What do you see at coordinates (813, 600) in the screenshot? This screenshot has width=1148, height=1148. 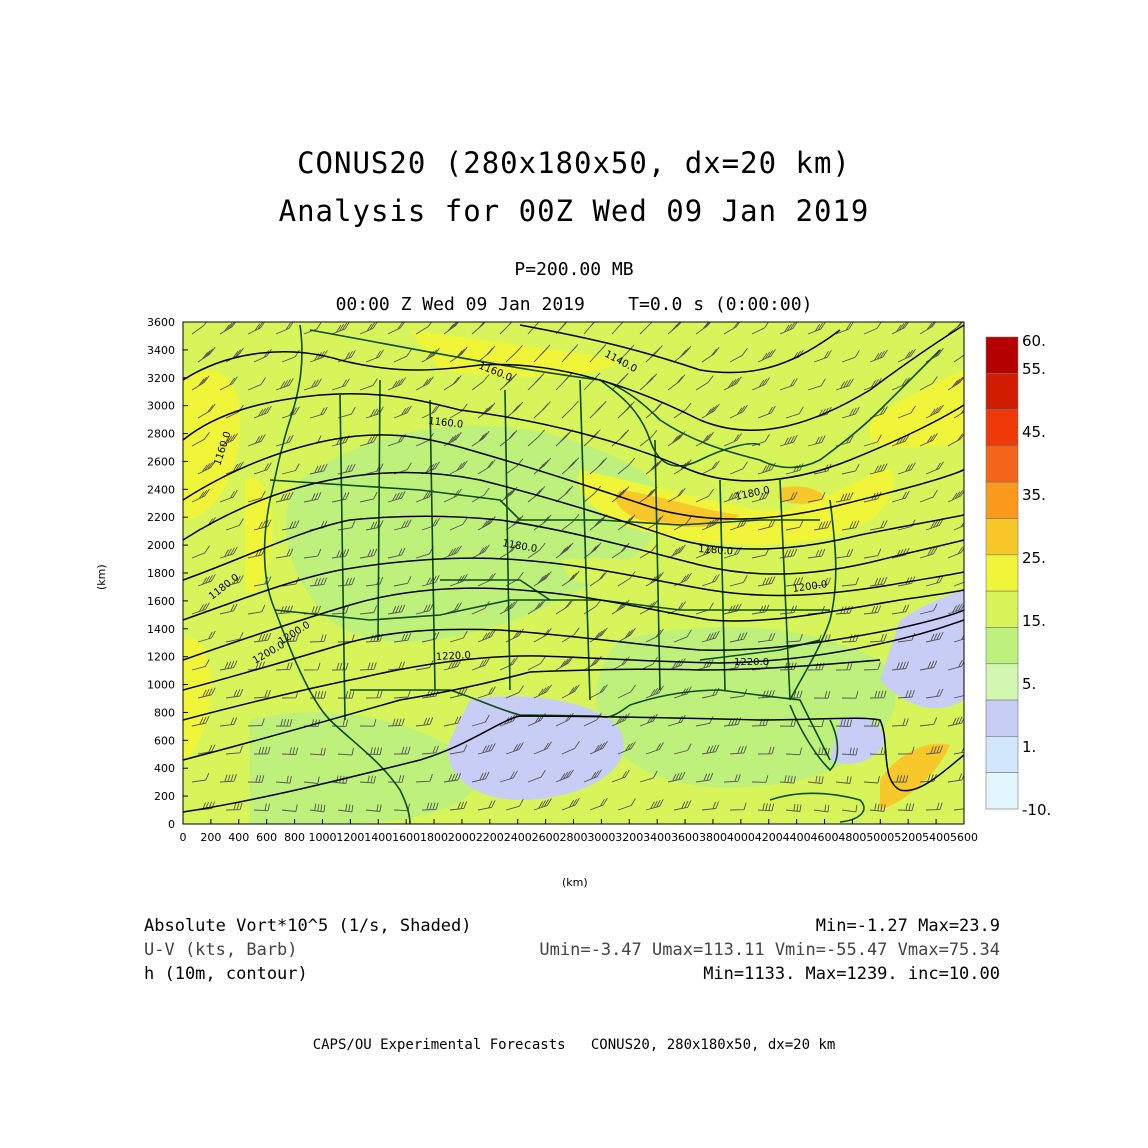 I see `east-coastline` at bounding box center [813, 600].